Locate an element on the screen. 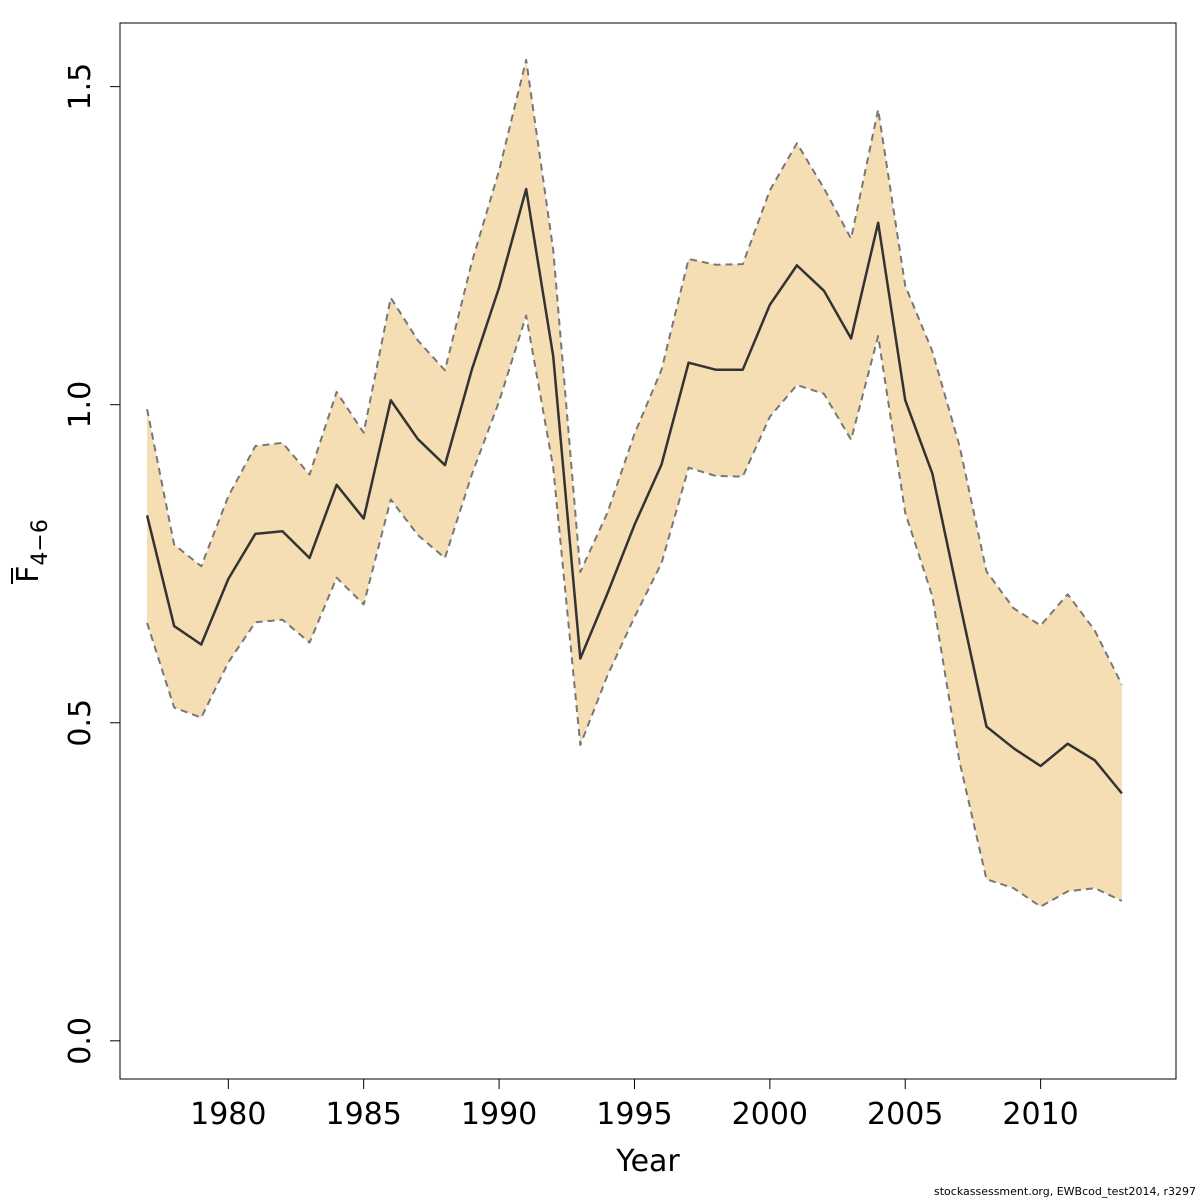  y-axis-title-subscript: 4−6 is located at coordinates (40, 542).